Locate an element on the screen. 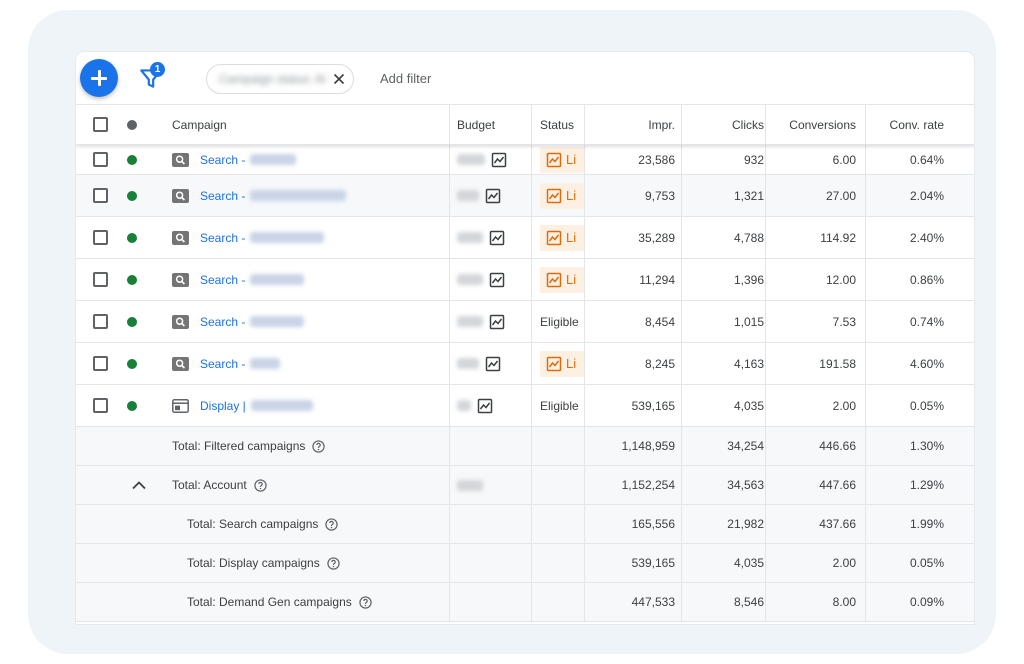 Image resolution: width=1024 pixels, height=664 pixels. column-header-impr: Impr. is located at coordinates (661, 124).